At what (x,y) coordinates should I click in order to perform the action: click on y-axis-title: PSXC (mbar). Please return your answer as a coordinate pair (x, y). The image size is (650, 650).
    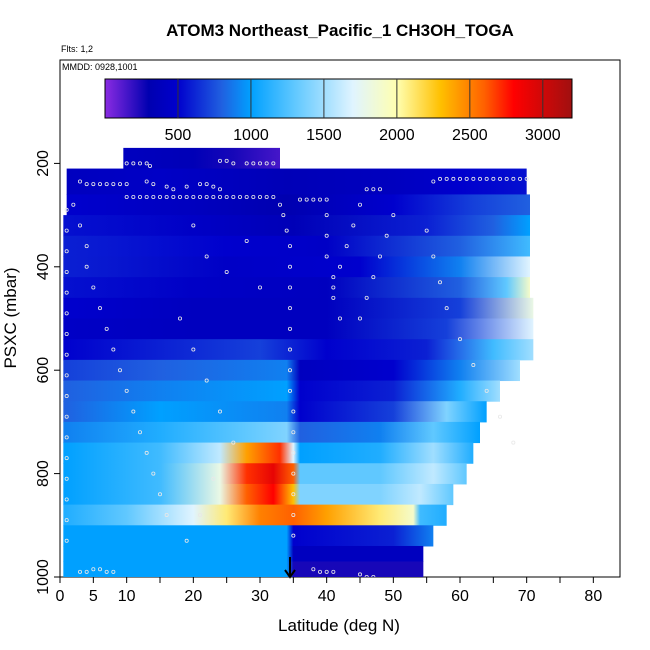
    Looking at the image, I should click on (10, 317).